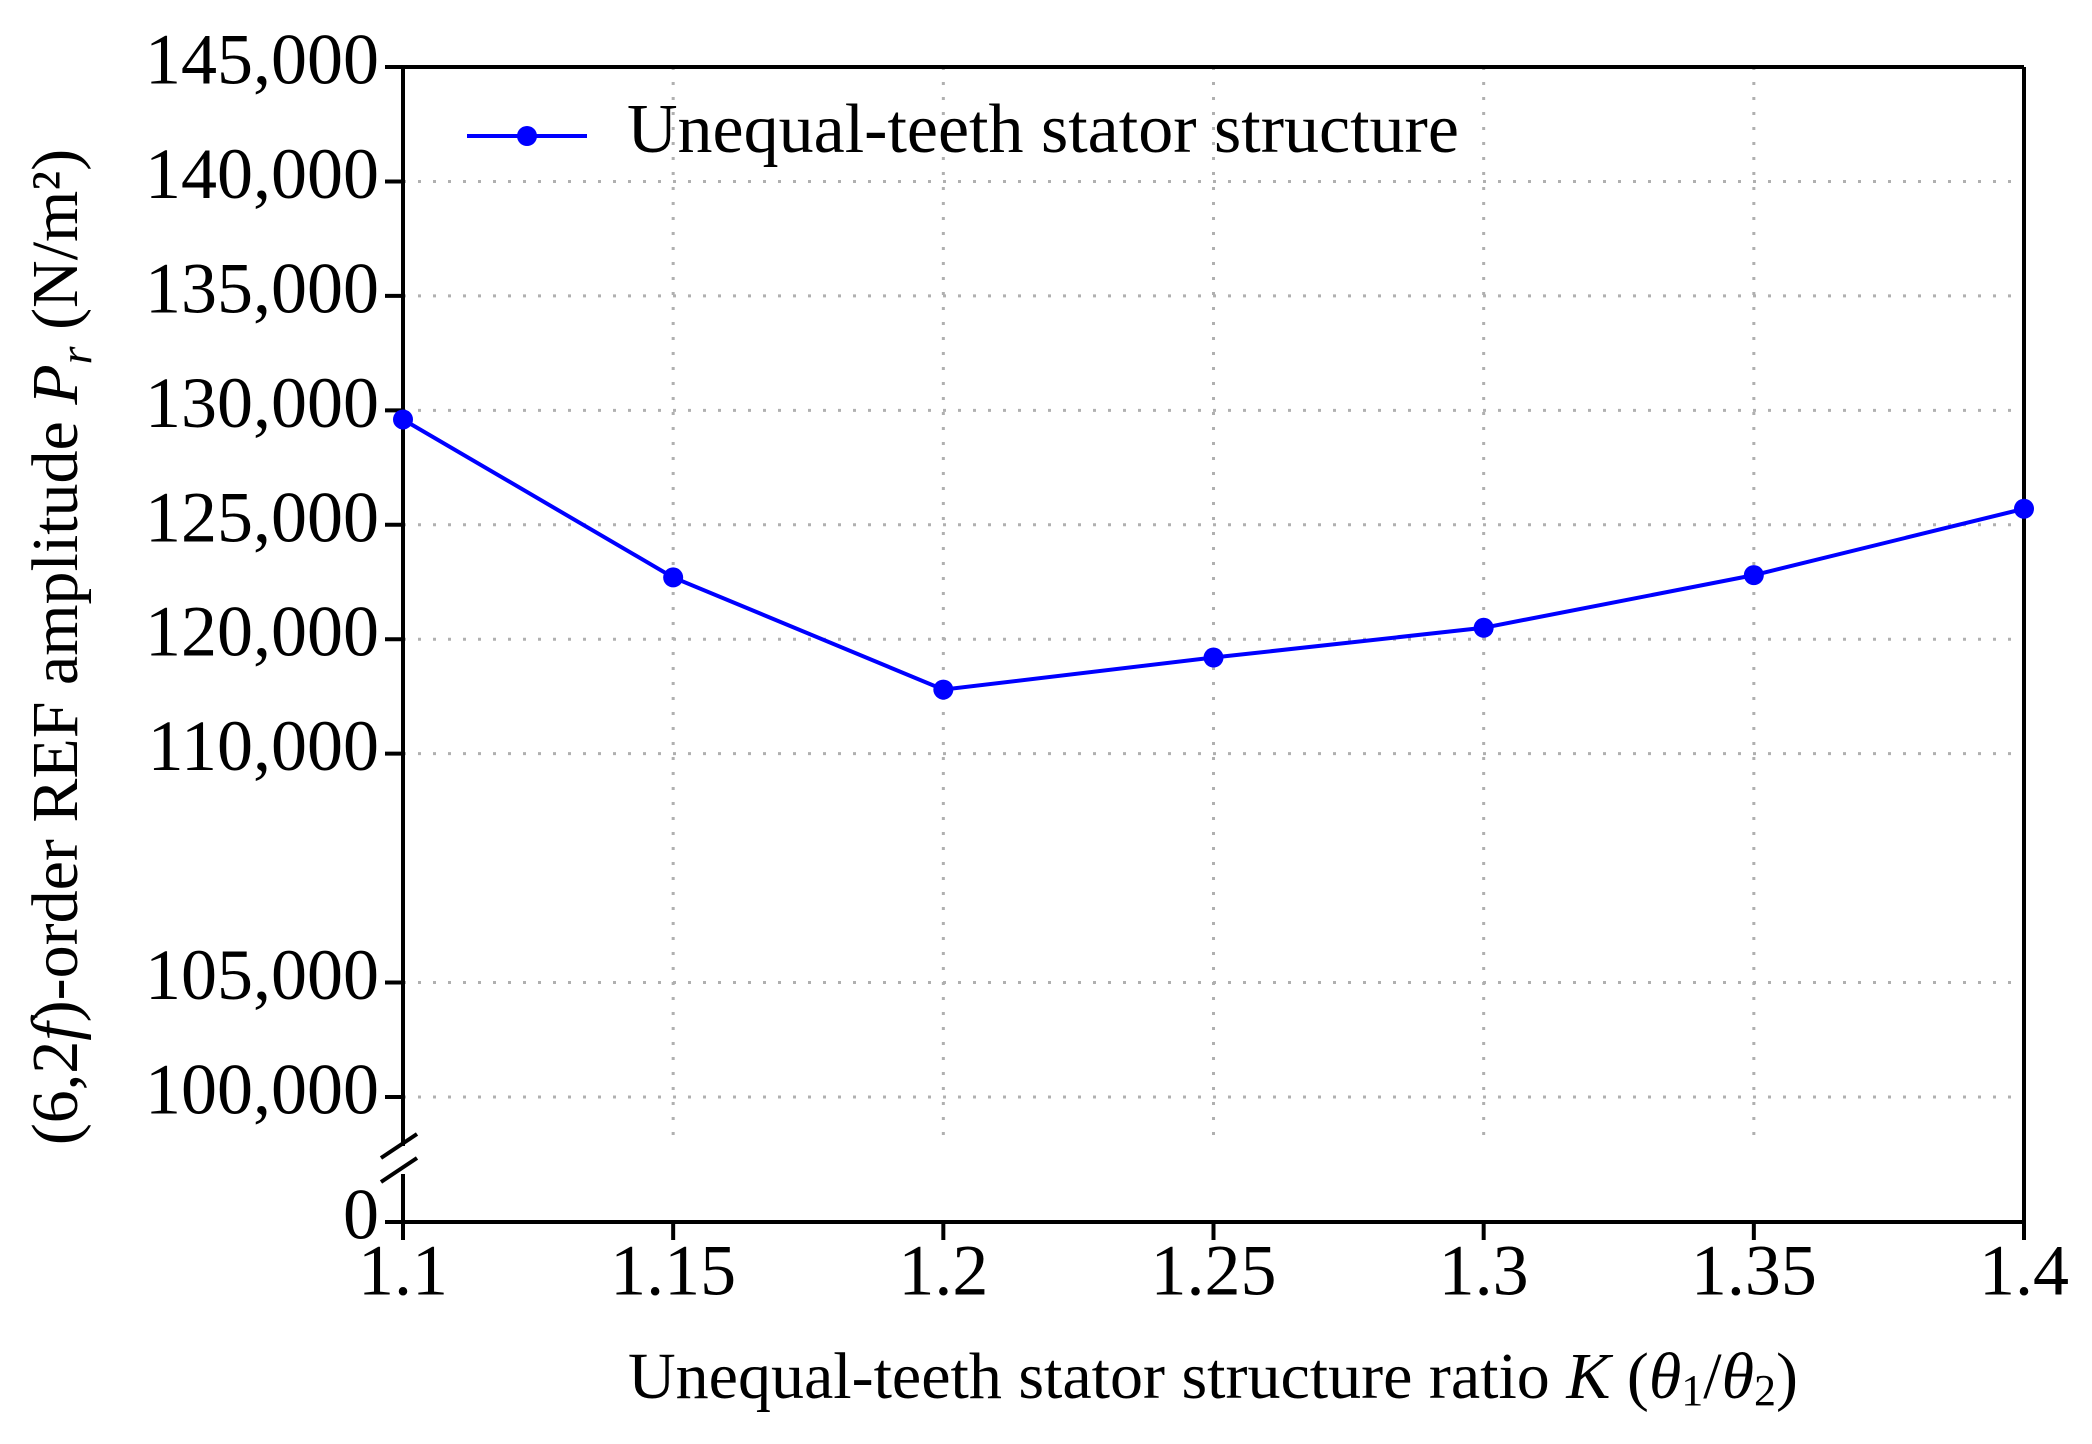 The width and height of the screenshot is (2092, 1444). I want to click on y-tick-label: 120,000, so click(262, 632).